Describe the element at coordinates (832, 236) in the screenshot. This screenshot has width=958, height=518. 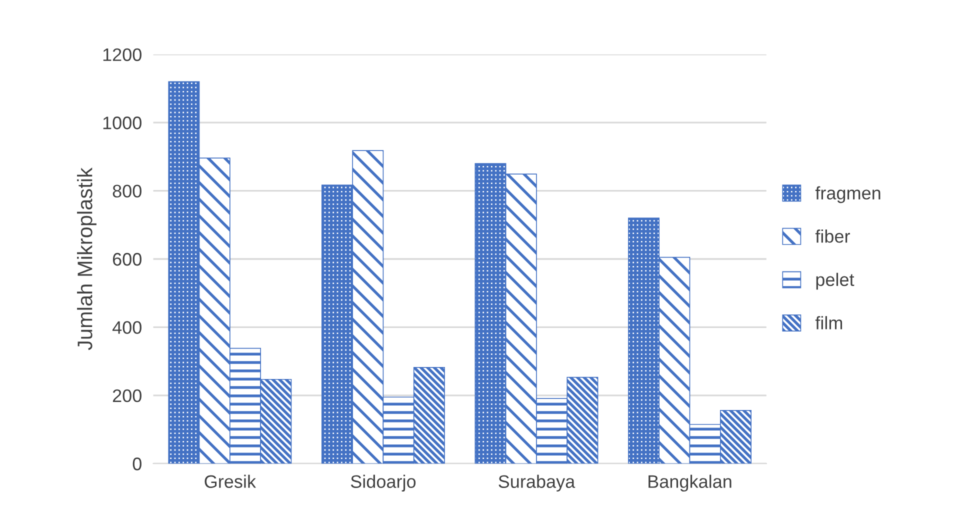
I see `legend-label: fiber` at that location.